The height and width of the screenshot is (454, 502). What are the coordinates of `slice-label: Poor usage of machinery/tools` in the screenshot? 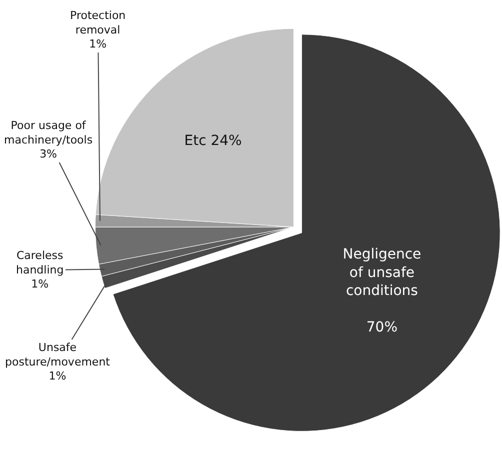 It's located at (48, 132).